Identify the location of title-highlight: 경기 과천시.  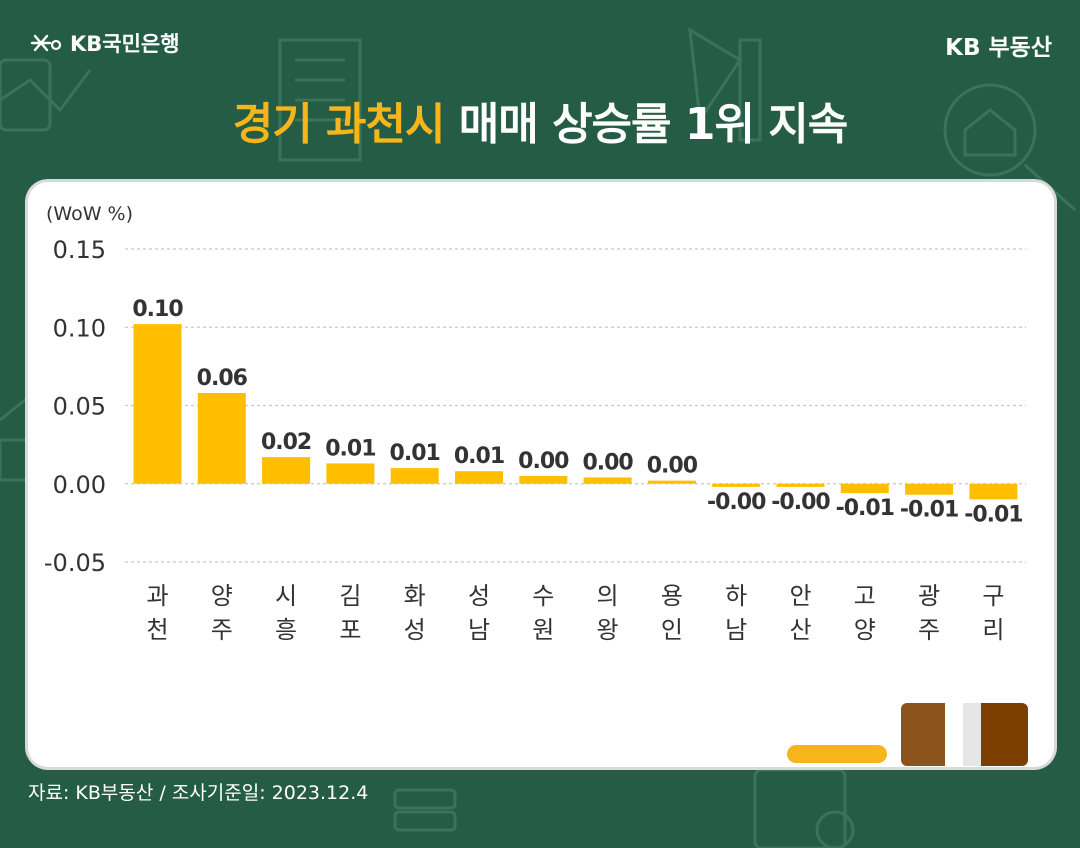
(339, 124).